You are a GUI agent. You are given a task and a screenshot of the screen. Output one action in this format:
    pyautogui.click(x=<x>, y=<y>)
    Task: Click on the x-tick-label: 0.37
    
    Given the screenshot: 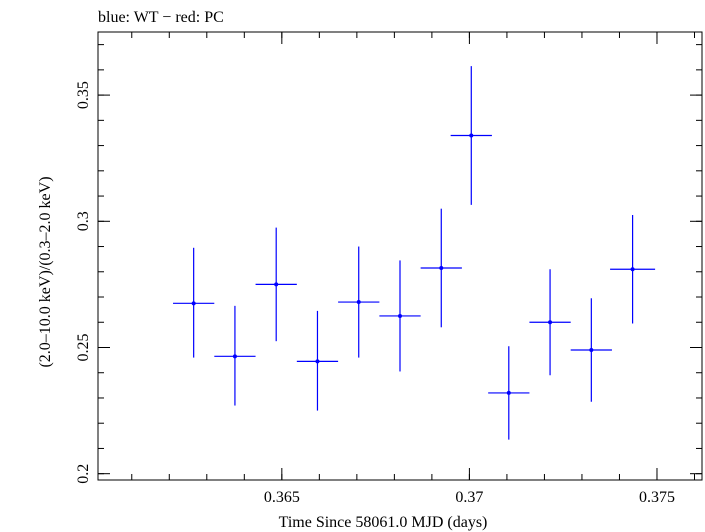 What is the action you would take?
    pyautogui.click(x=469, y=497)
    